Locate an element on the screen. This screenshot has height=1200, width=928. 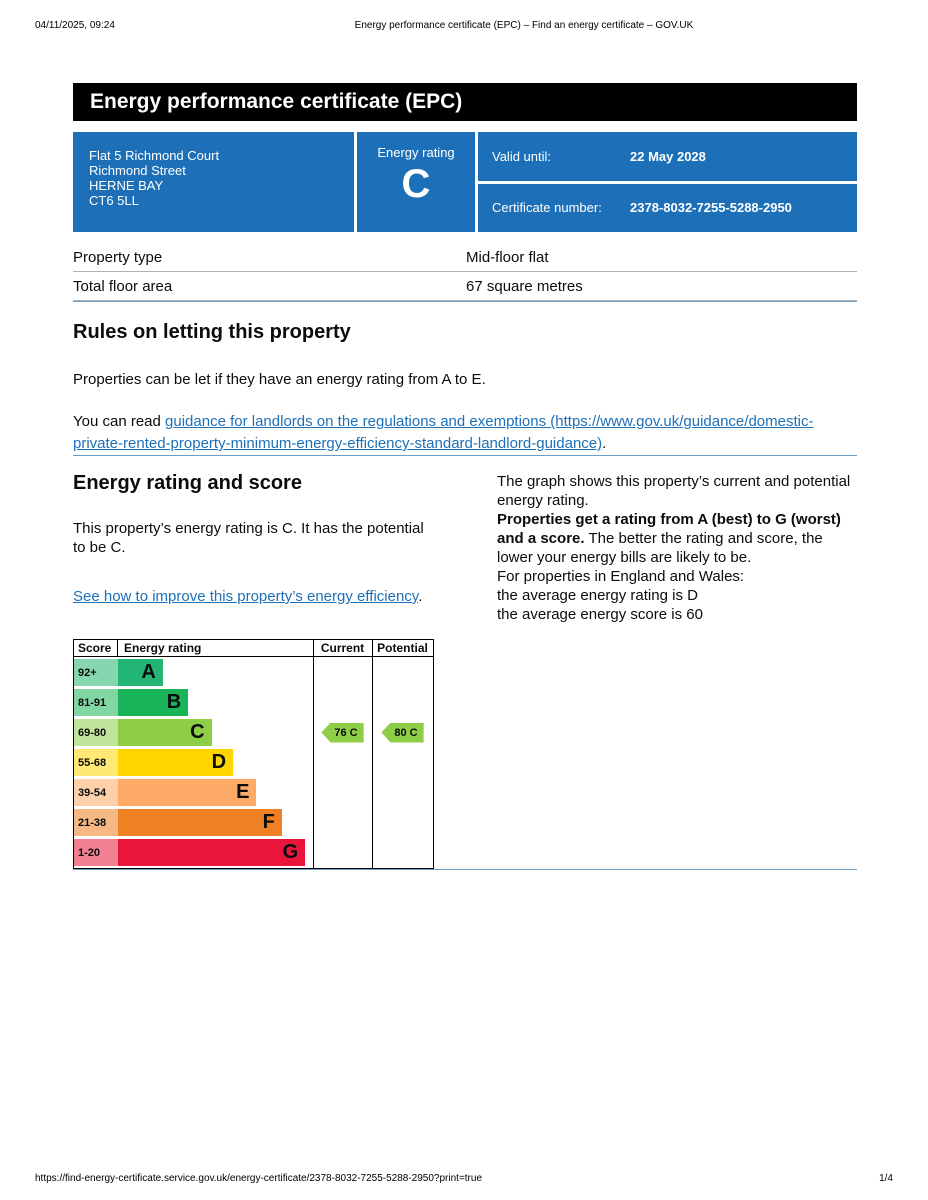
band-bar: C is located at coordinates (165, 732).